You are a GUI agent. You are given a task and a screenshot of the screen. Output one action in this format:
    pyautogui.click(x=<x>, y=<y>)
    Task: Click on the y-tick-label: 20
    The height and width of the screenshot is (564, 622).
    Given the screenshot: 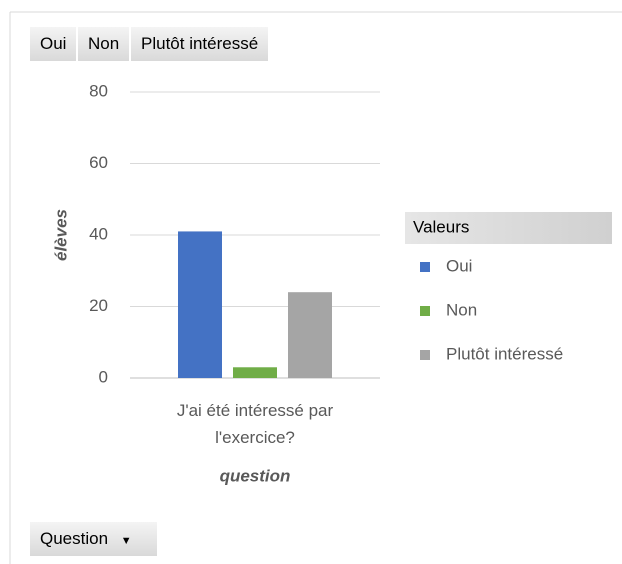 What is the action you would take?
    pyautogui.click(x=98, y=305)
    